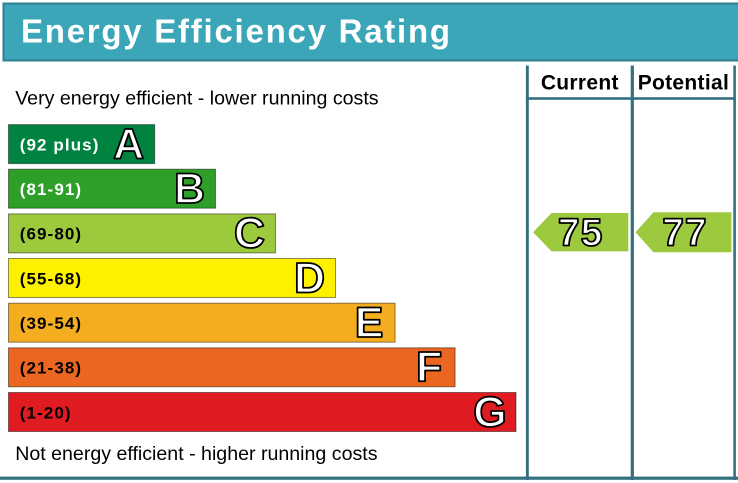  What do you see at coordinates (309, 278) in the screenshot?
I see `svg-text: D` at bounding box center [309, 278].